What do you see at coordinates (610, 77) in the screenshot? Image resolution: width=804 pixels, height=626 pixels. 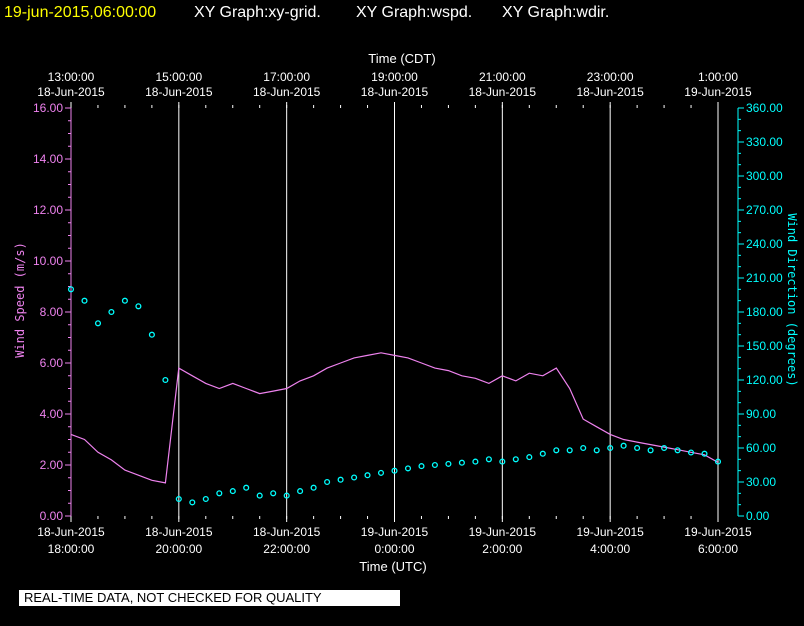 I see `top-tick-label-time: 23:00:00` at bounding box center [610, 77].